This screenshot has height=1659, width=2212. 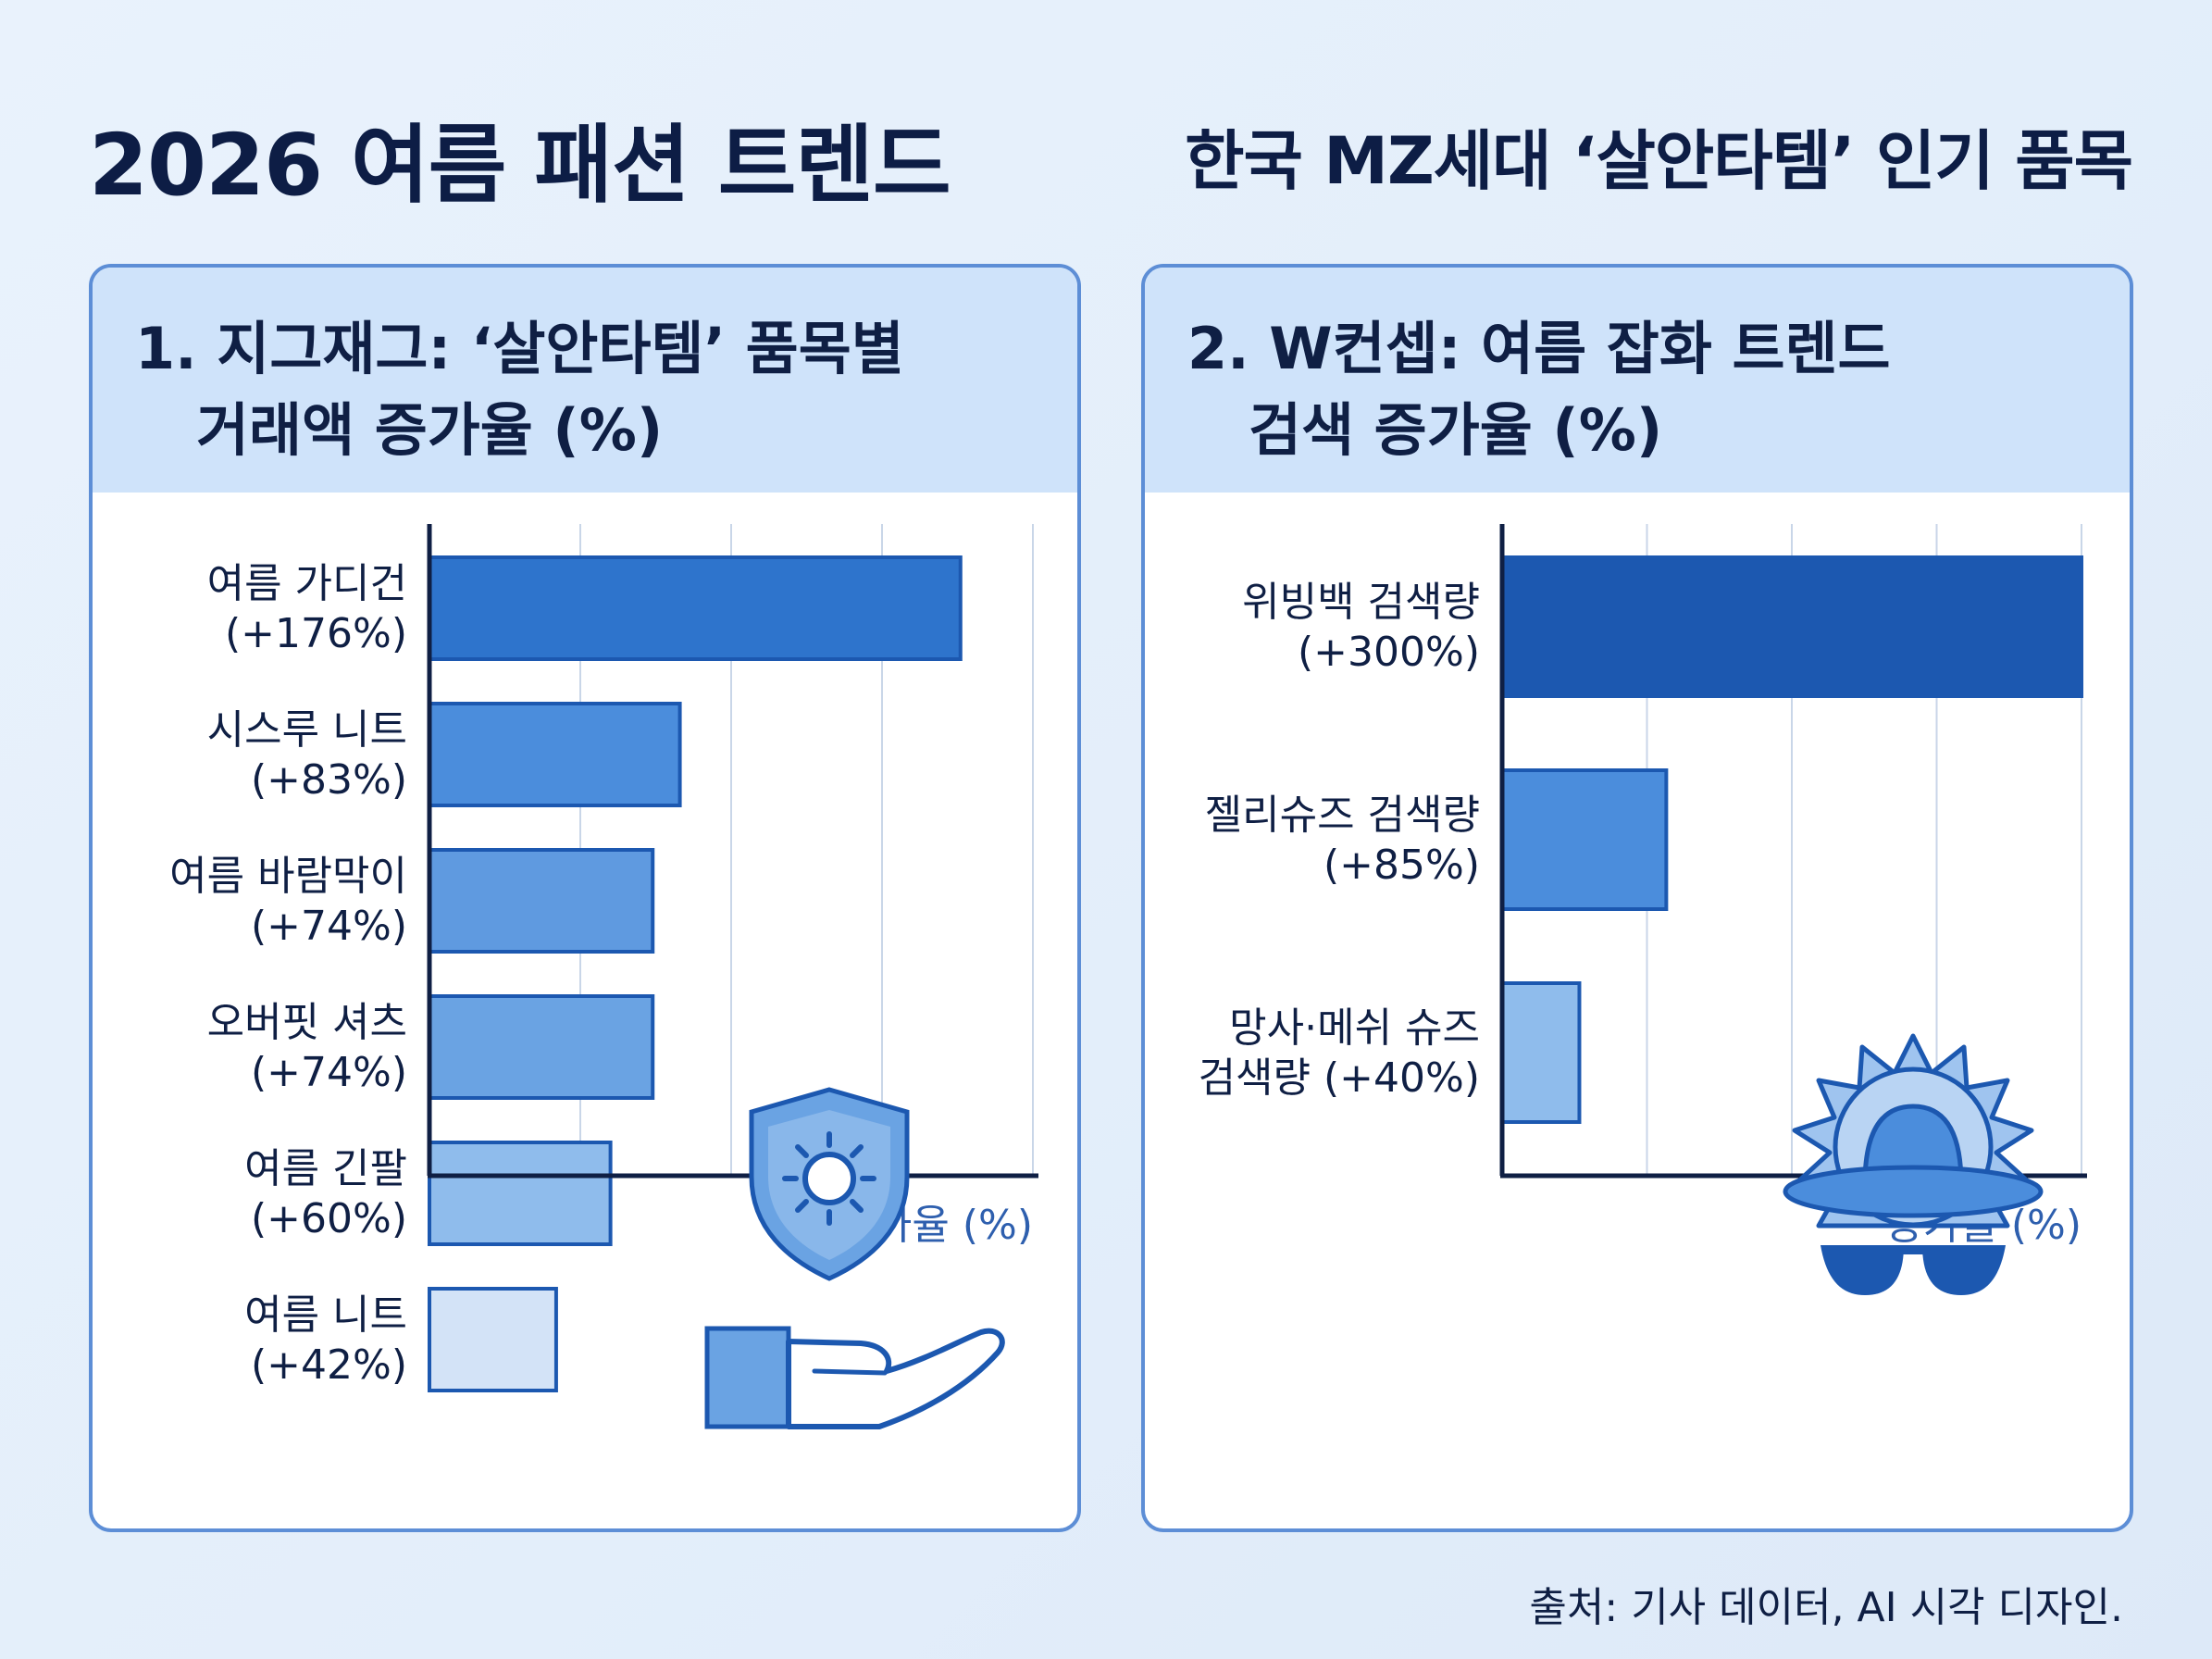 What do you see at coordinates (325, 1315) in the screenshot?
I see `category-label: 여름 니트` at bounding box center [325, 1315].